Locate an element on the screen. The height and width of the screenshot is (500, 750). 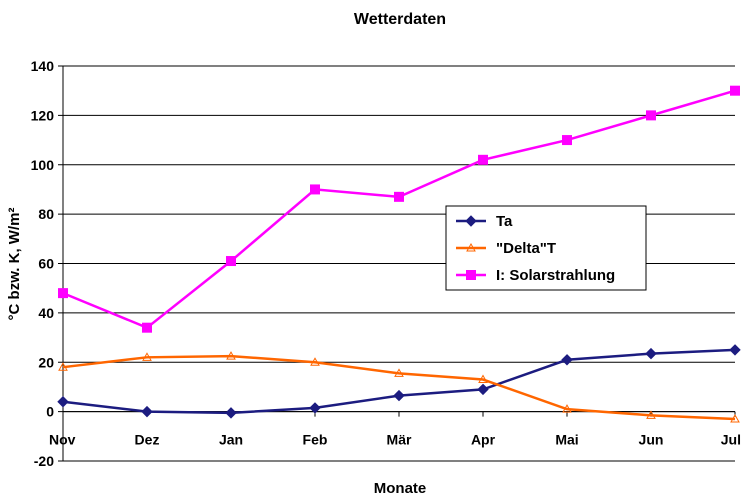
y-tick-label-4: 60 is located at coordinates (46, 264).